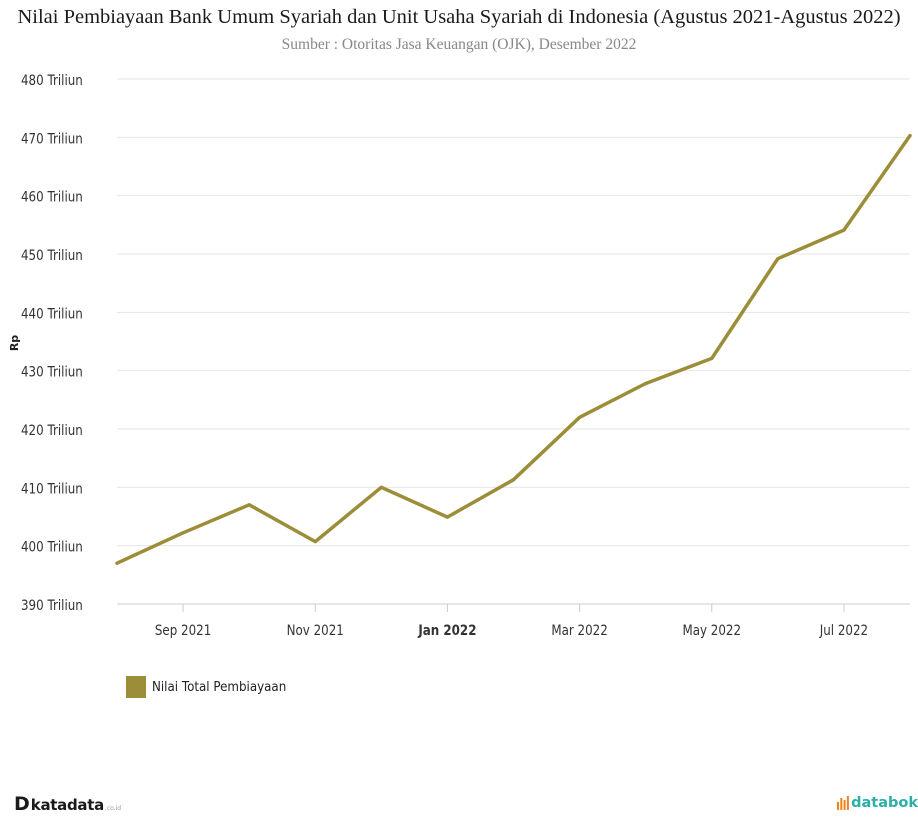  What do you see at coordinates (136, 687) in the screenshot?
I see `legend-swatch` at bounding box center [136, 687].